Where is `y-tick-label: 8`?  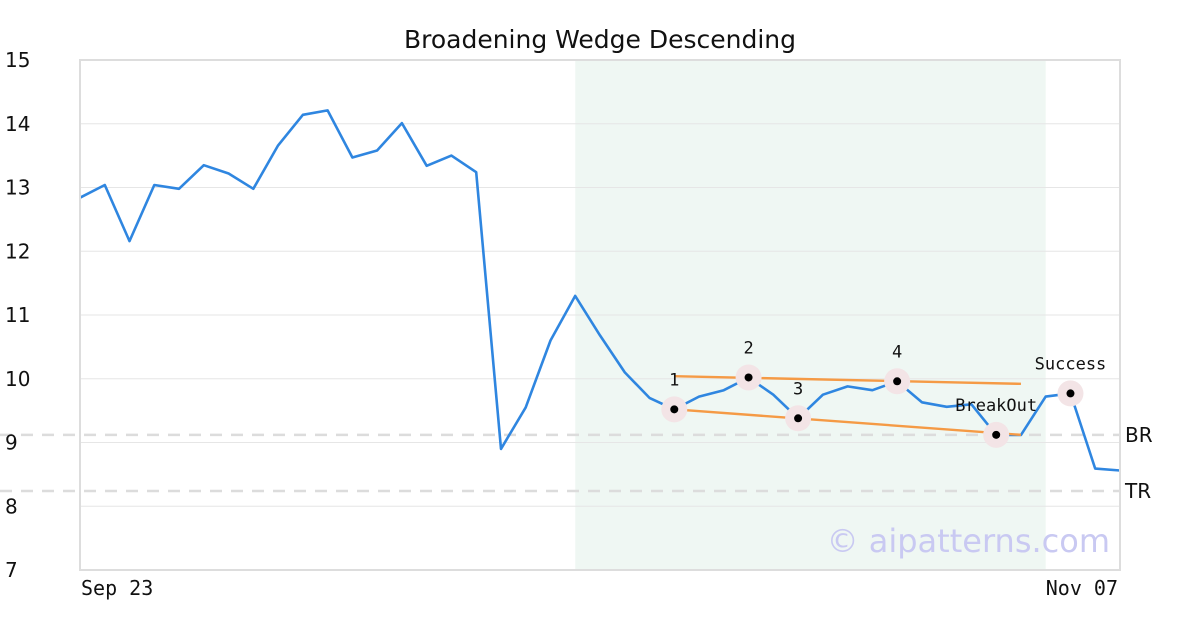
y-tick-label: 8 is located at coordinates (11, 506).